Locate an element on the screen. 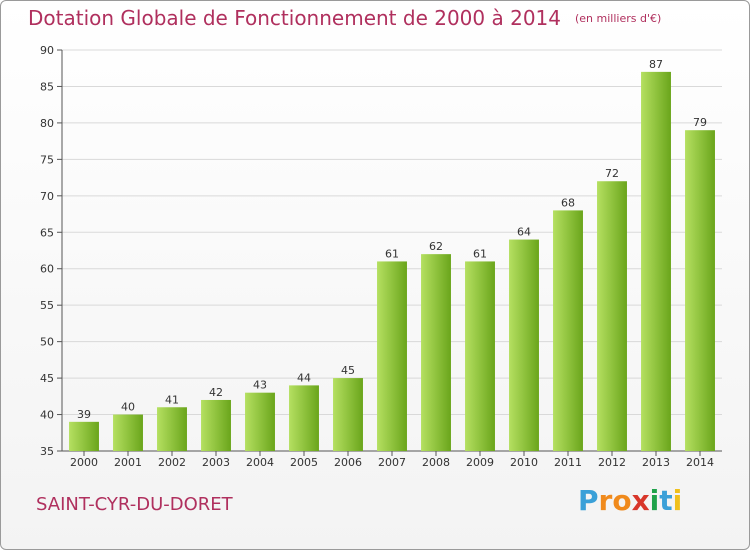 This screenshot has width=750, height=550. x-tick-label: 2005 is located at coordinates (304, 462).